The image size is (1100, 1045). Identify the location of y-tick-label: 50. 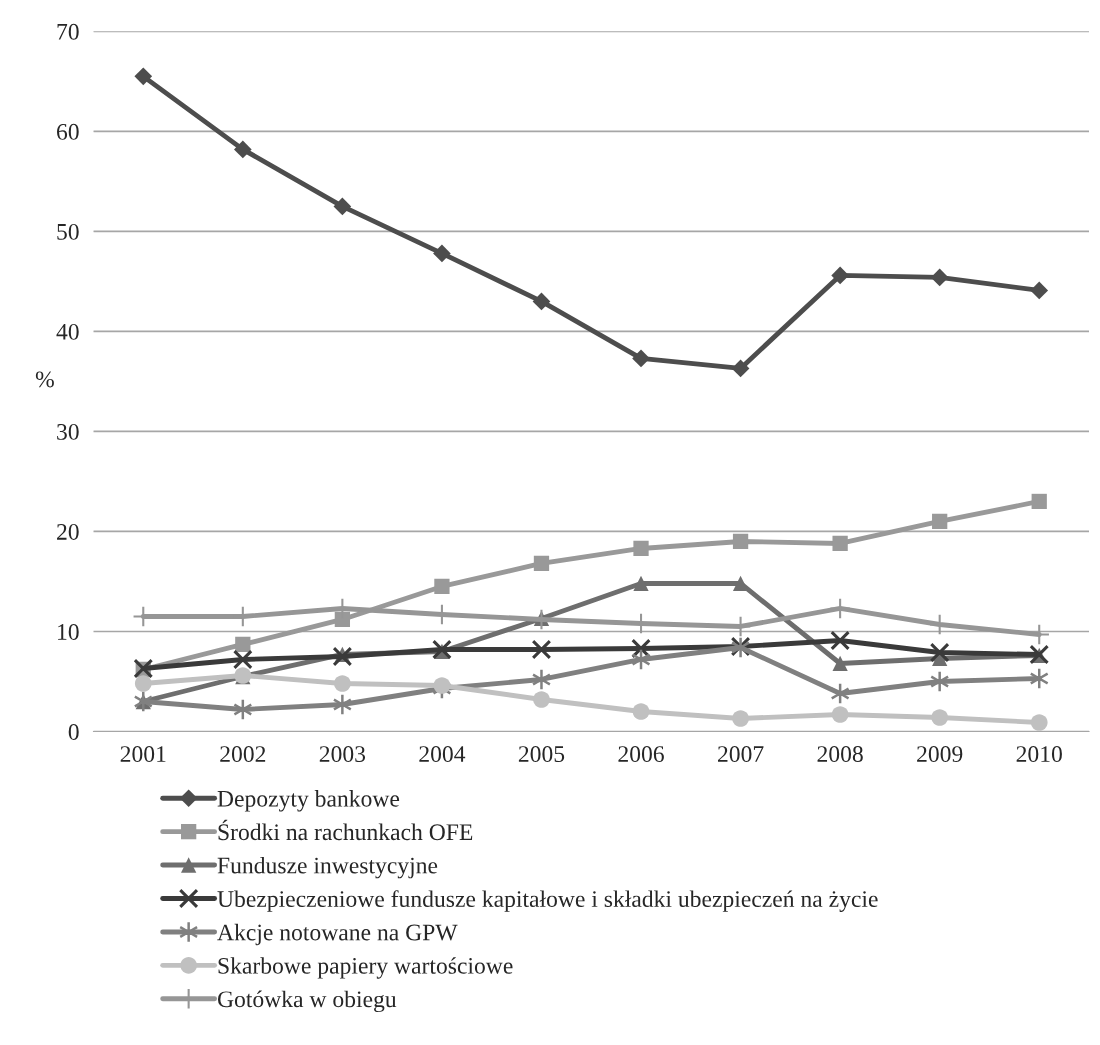
(68, 231).